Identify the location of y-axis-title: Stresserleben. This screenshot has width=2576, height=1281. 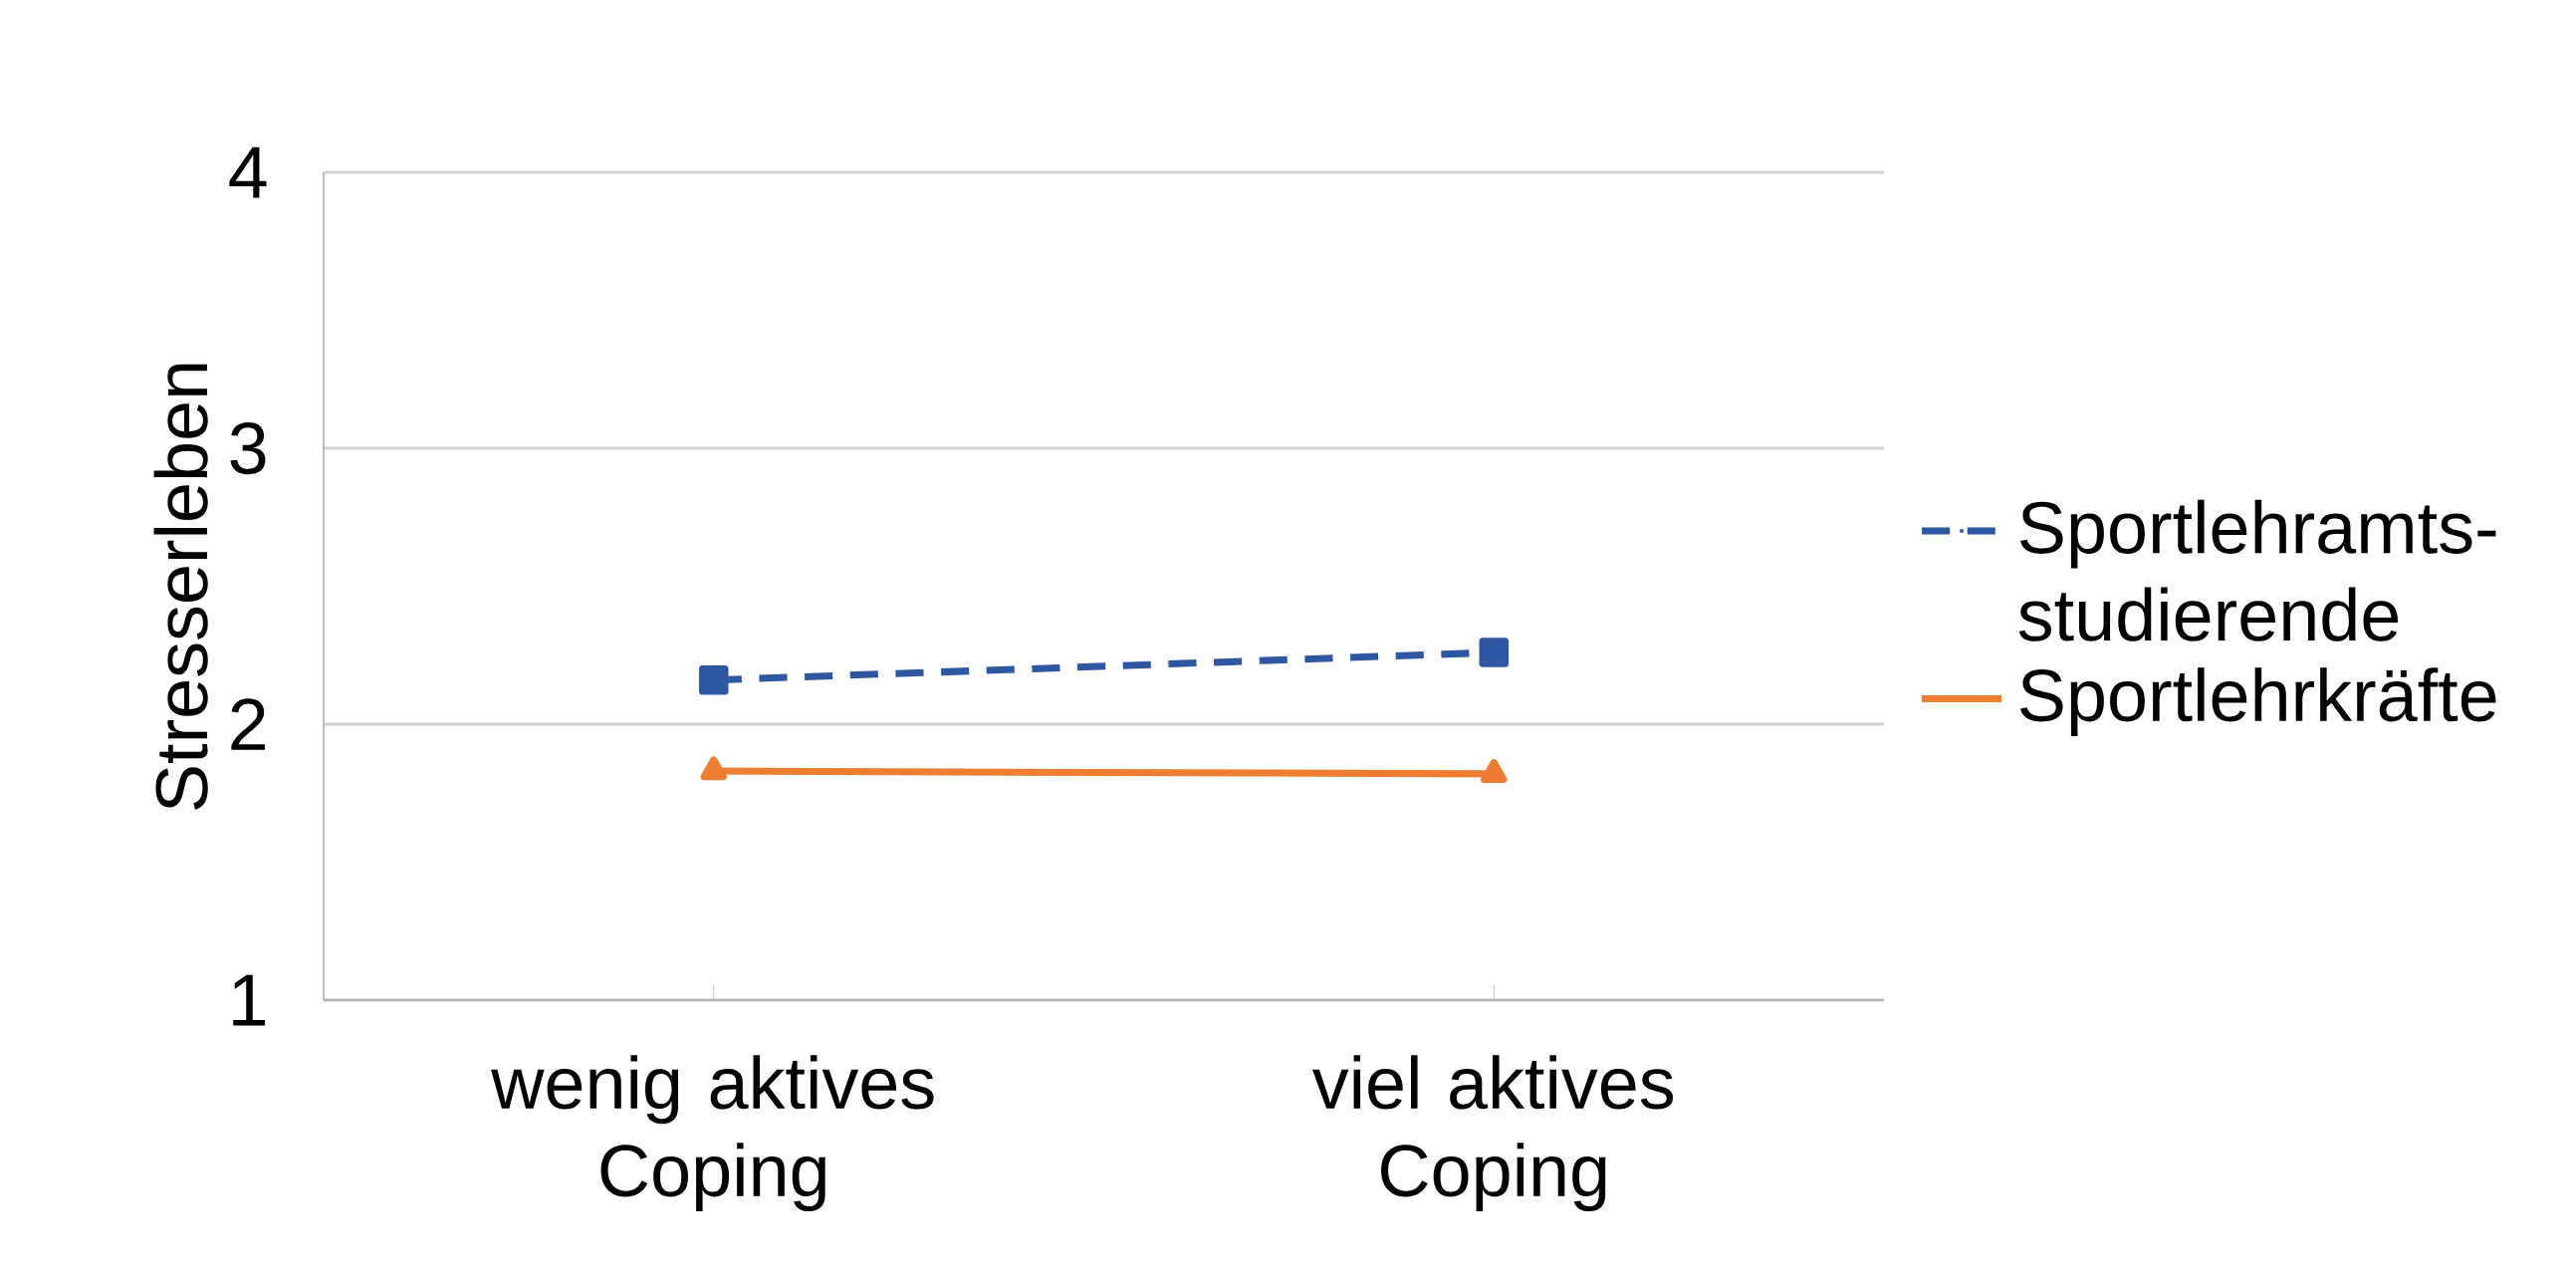
(180, 587).